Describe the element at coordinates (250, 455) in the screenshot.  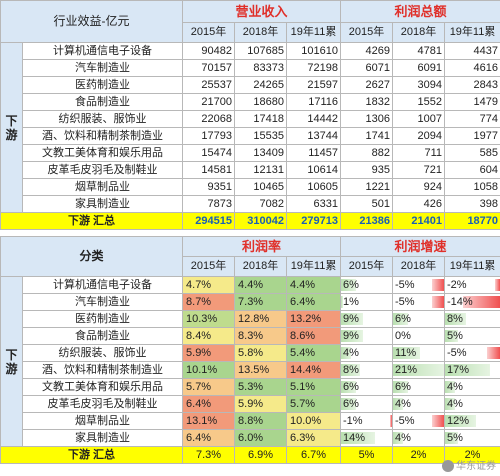
I see `total-row: 下游 汇总 7.3% 6.9% 6.7% 5% 2% 2%` at that location.